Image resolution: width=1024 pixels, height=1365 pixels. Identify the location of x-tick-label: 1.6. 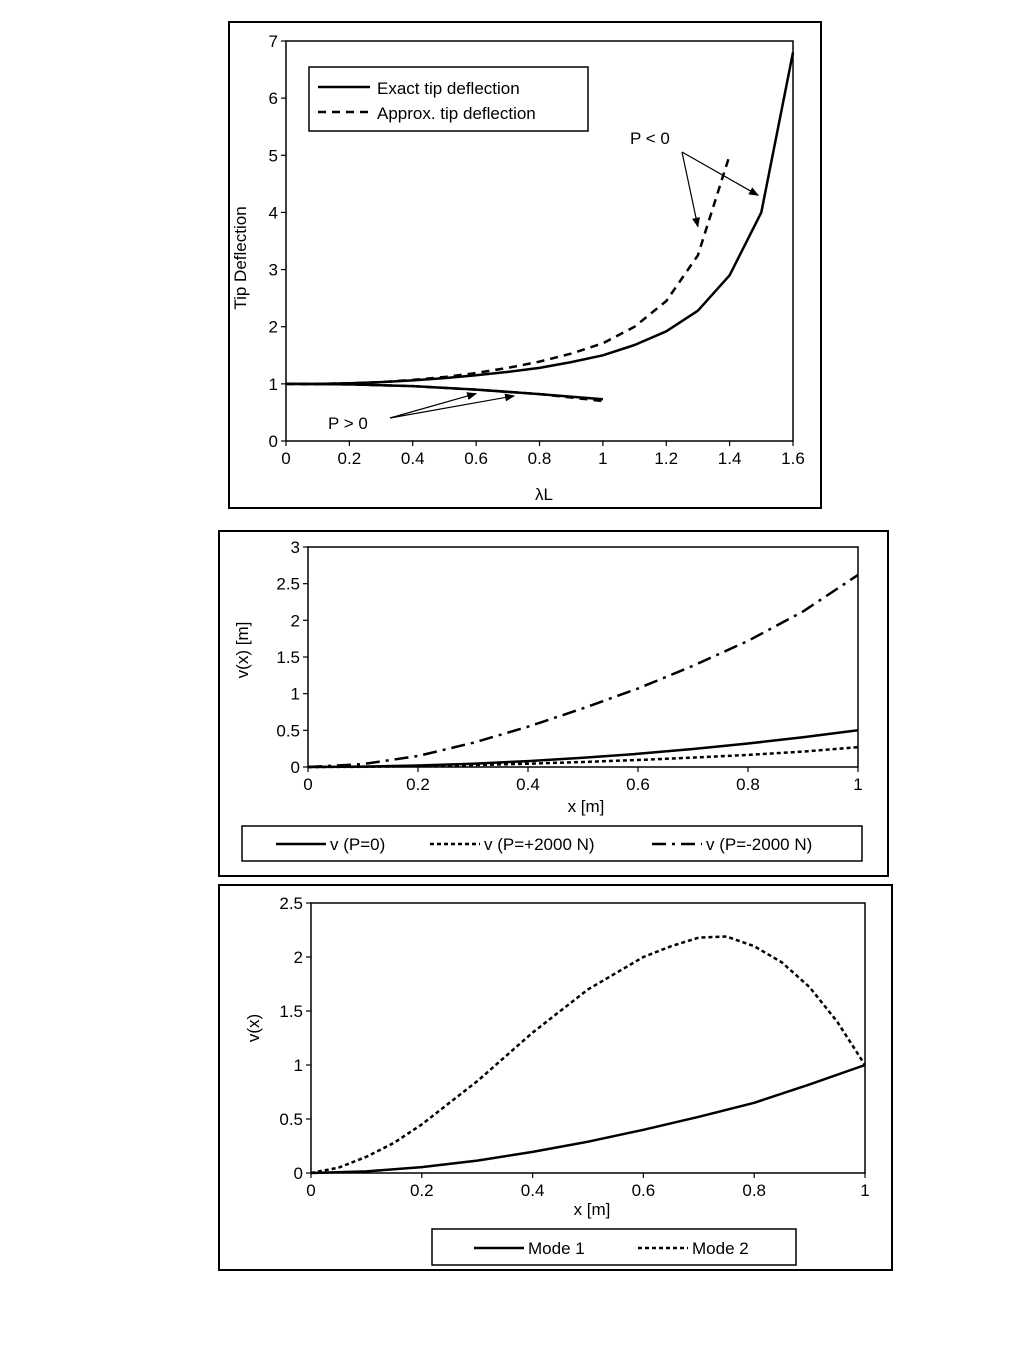
(793, 458).